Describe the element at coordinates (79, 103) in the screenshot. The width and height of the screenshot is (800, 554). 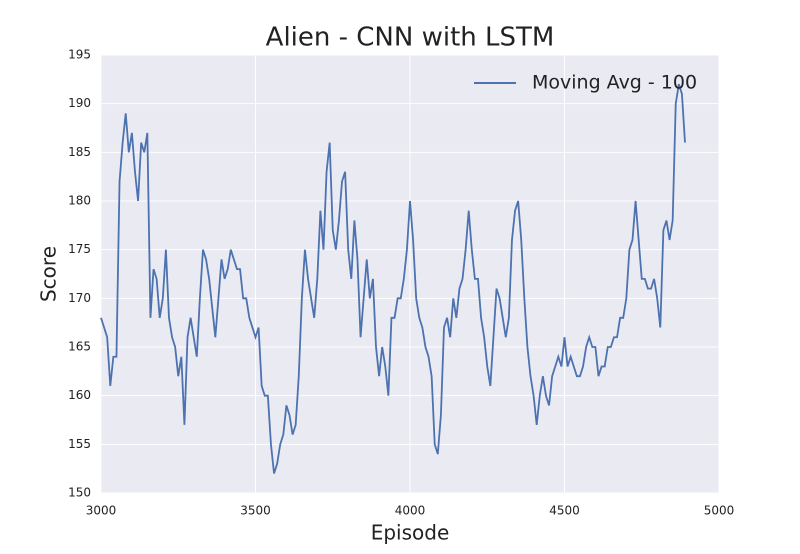
I see `y-tick-label: 190` at that location.